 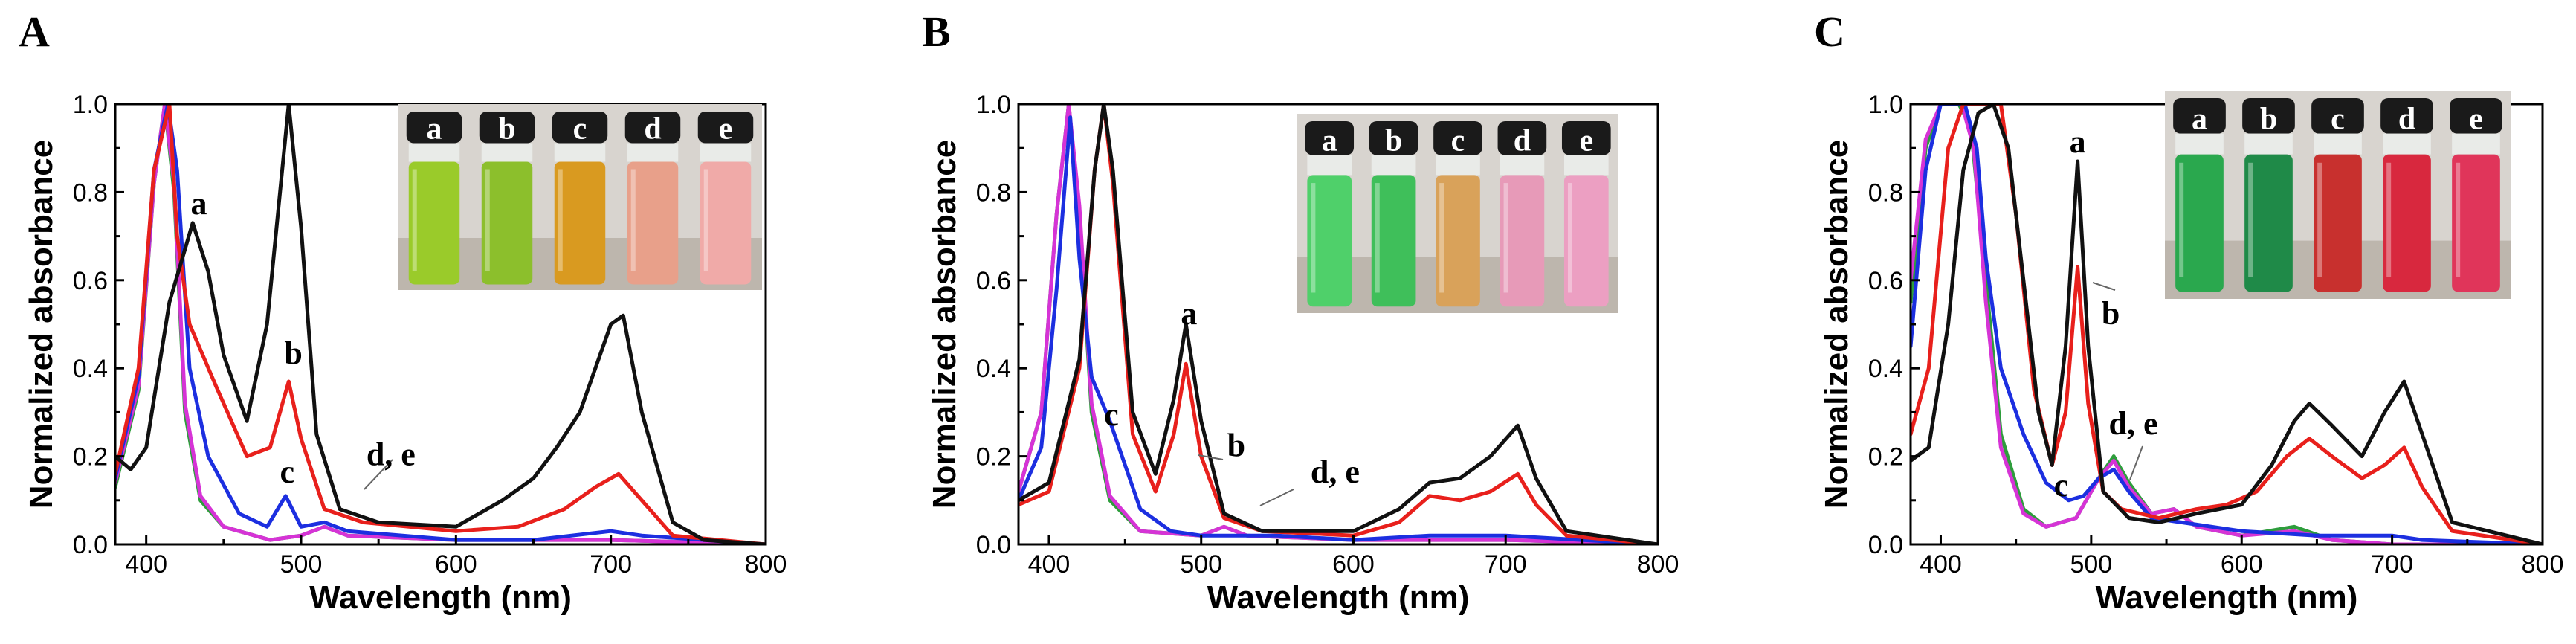 I want to click on curve-label: a, so click(x=1189, y=313).